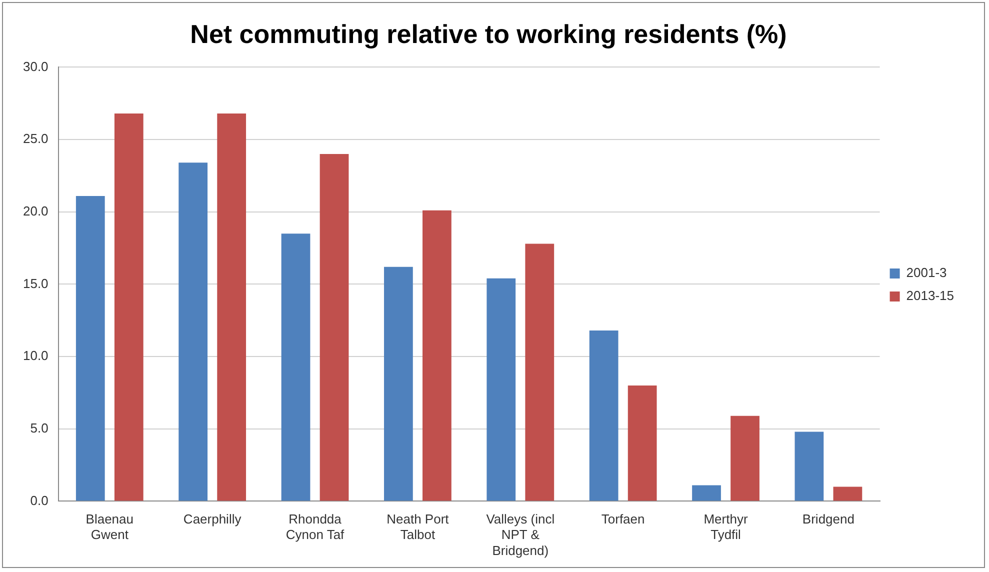  I want to click on y-tick-label: 30.0, so click(35, 66).